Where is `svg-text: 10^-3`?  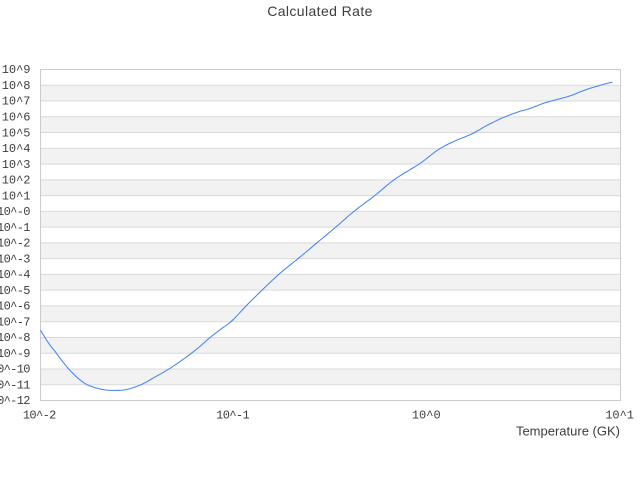
svg-text: 10^-3 is located at coordinates (15, 259).